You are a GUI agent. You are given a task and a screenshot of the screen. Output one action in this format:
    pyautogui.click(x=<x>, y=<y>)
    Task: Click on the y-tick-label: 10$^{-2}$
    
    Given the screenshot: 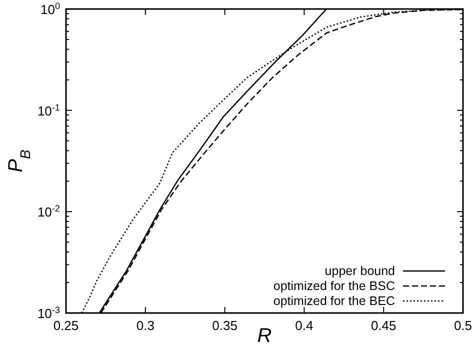 What is the action you would take?
    pyautogui.click(x=48, y=212)
    